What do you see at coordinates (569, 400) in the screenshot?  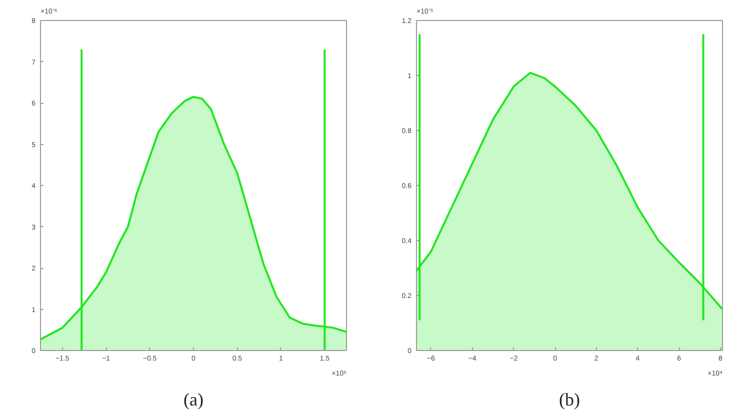 I see `x-axis-title: (b)` at bounding box center [569, 400].